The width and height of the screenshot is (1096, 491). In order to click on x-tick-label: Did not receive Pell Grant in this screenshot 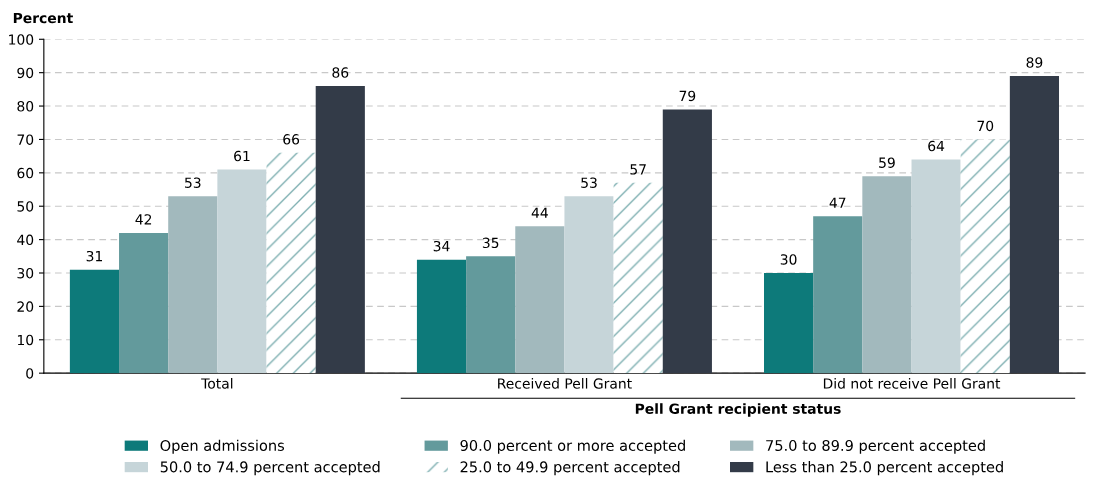, I will do `click(912, 383)`.